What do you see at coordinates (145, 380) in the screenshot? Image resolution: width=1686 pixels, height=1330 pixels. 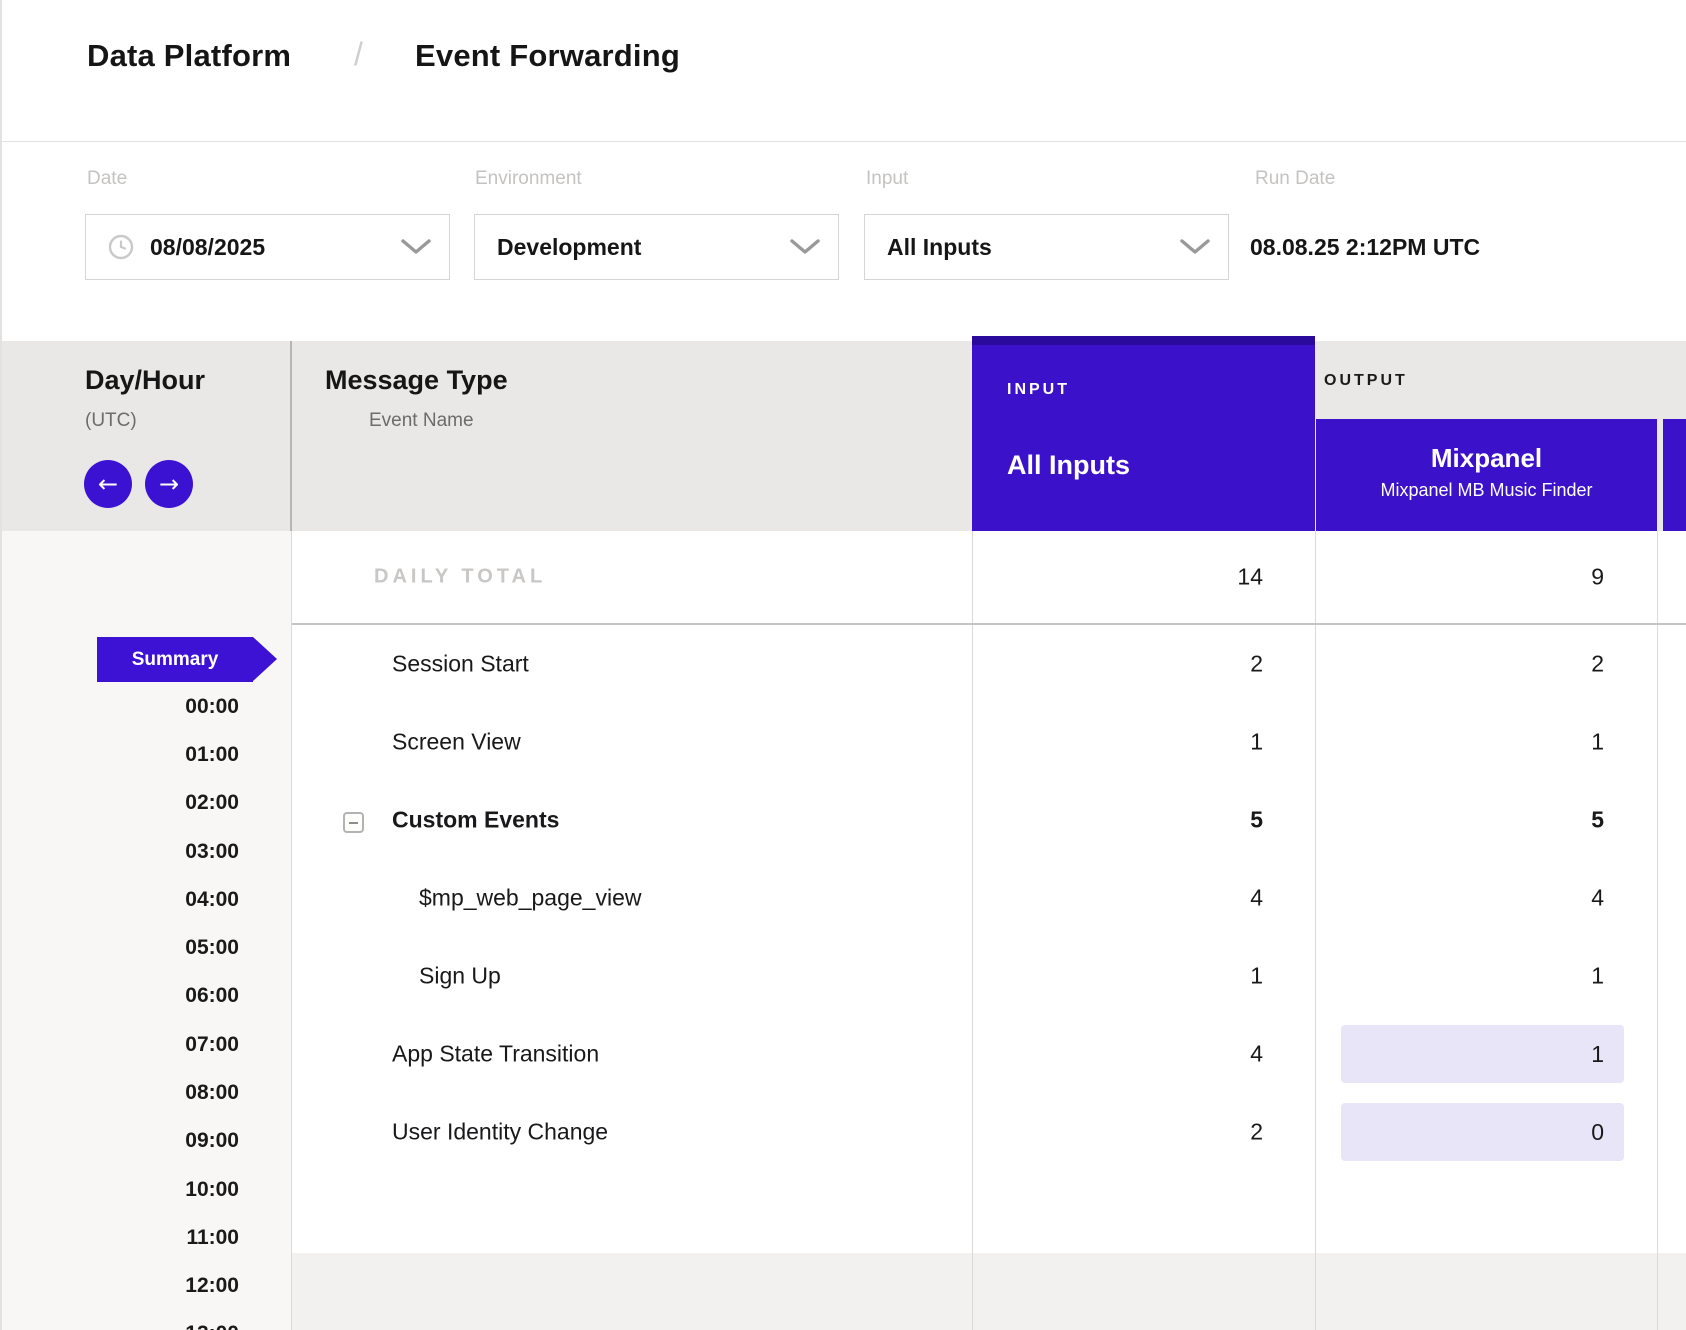 I see `day-hour-header: Day/Hour` at bounding box center [145, 380].